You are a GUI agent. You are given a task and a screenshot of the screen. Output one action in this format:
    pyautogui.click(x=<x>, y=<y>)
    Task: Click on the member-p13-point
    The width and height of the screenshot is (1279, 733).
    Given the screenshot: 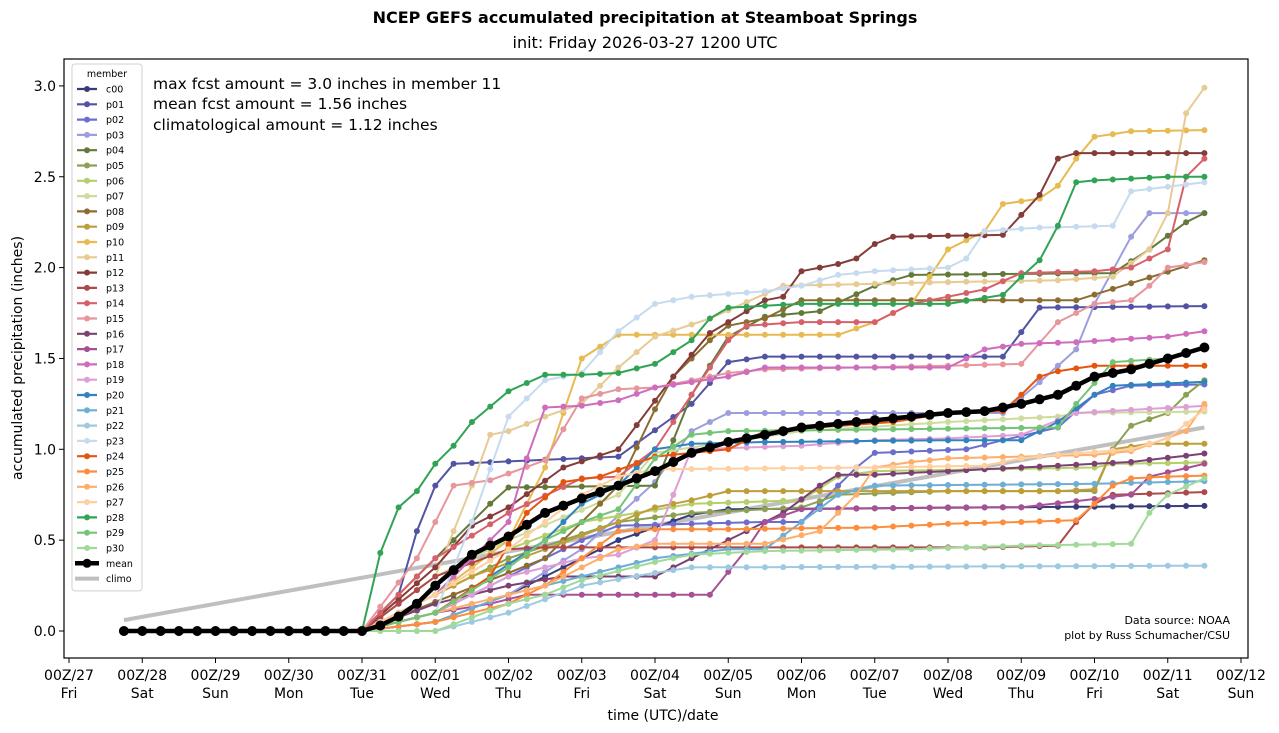 What is the action you would take?
    pyautogui.click(x=398, y=603)
    